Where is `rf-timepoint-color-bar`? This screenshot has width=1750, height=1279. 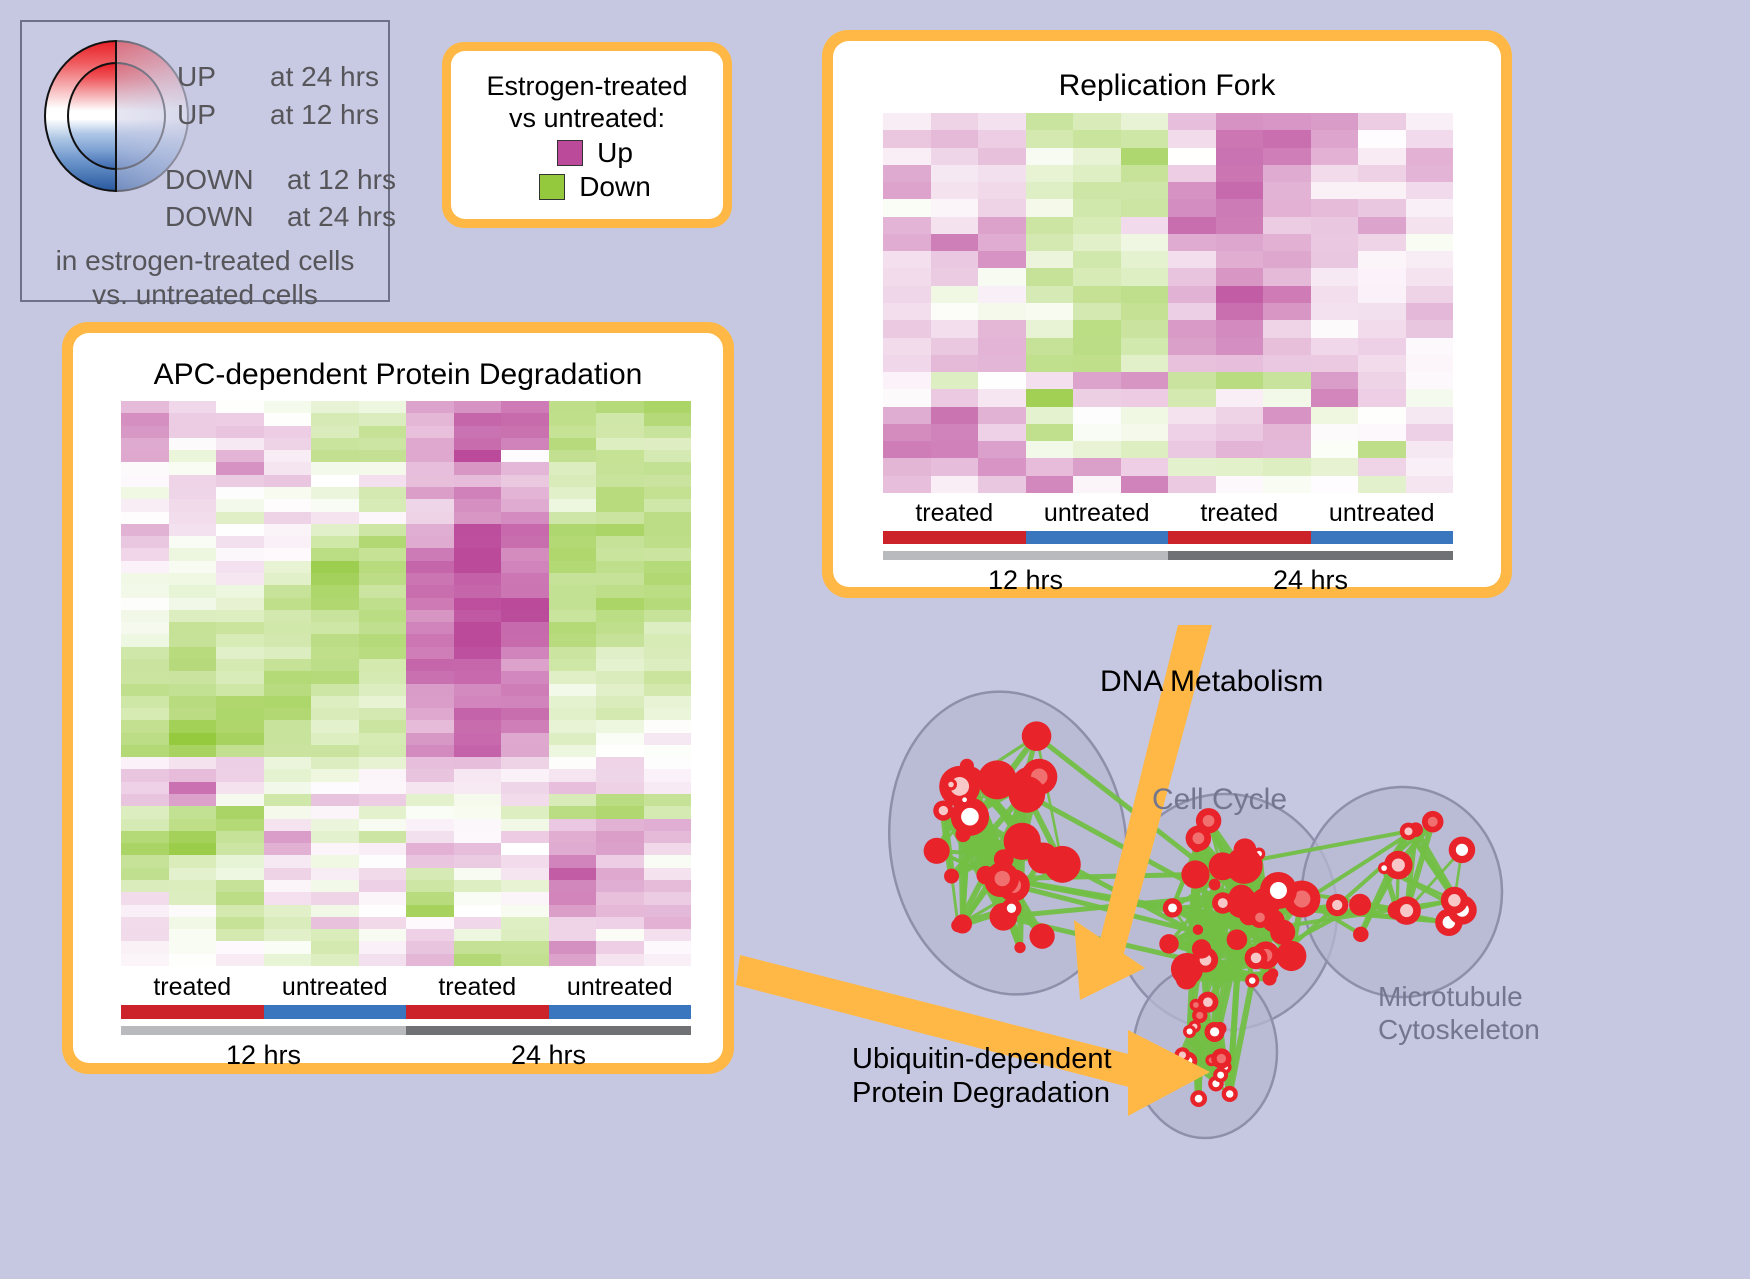 rf-timepoint-color-bar is located at coordinates (1168, 555).